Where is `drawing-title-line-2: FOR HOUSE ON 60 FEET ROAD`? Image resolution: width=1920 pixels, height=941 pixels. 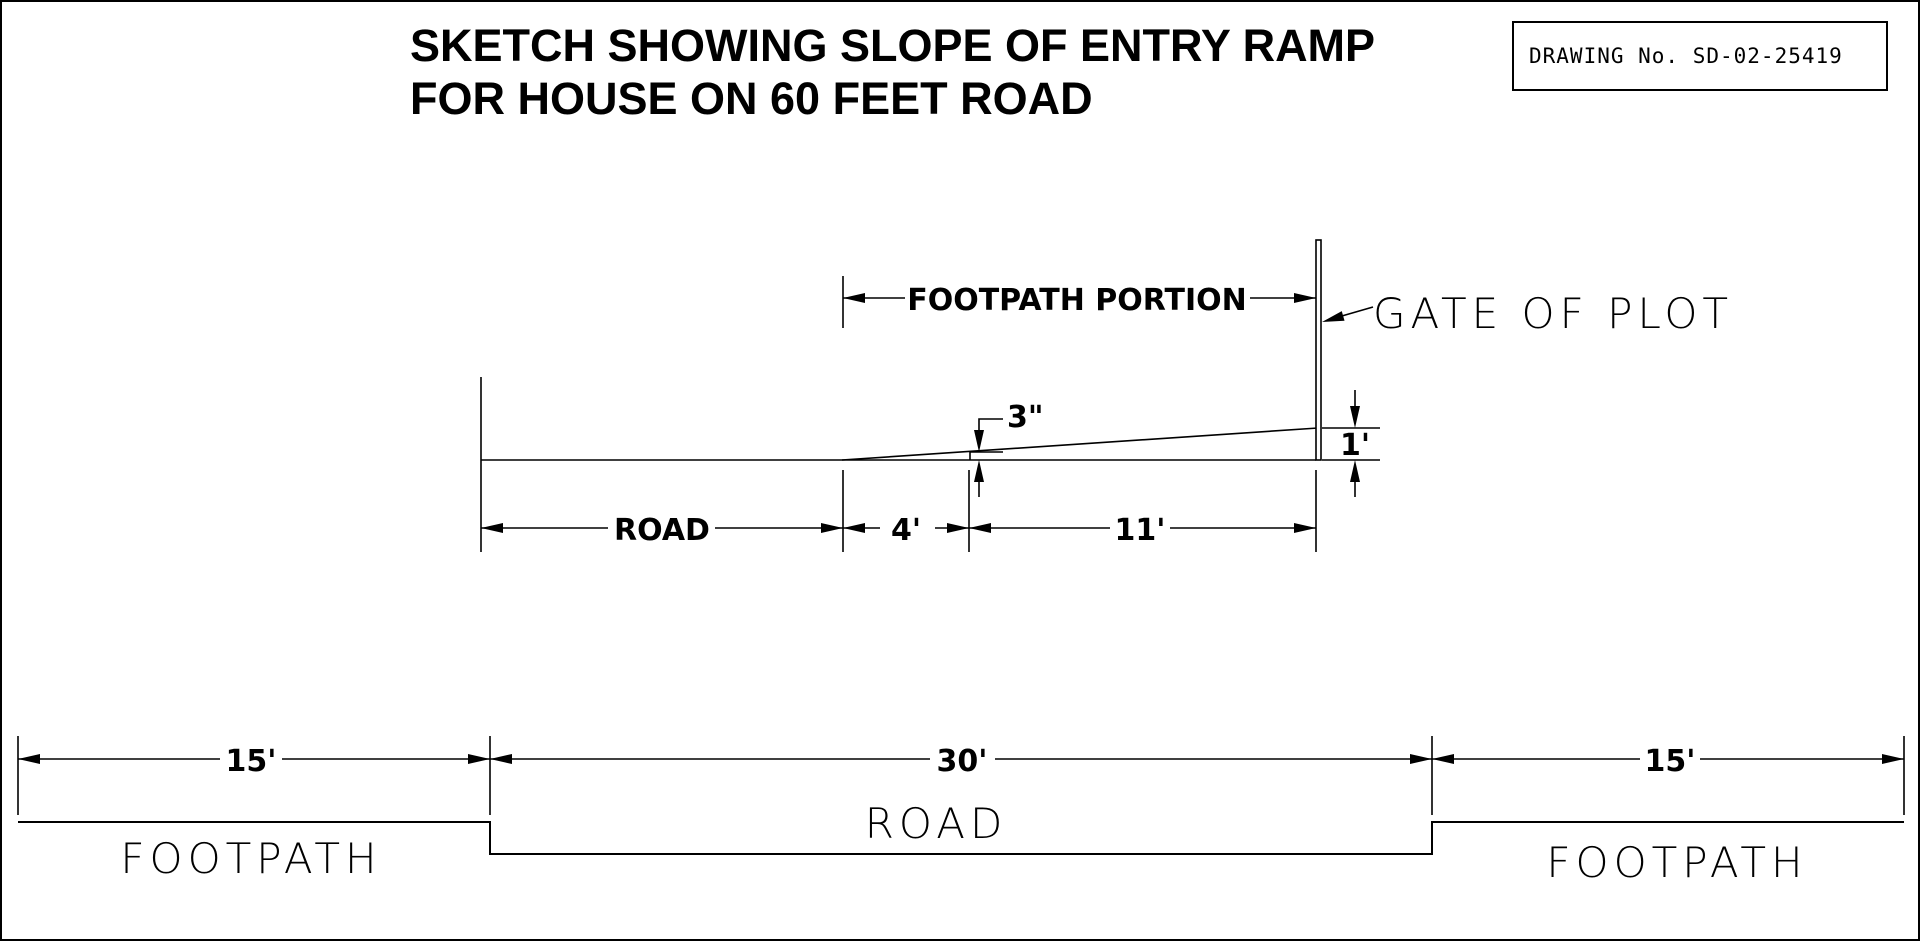
drawing-title-line-2: FOR HOUSE ON 60 FEET ROAD is located at coordinates (751, 98).